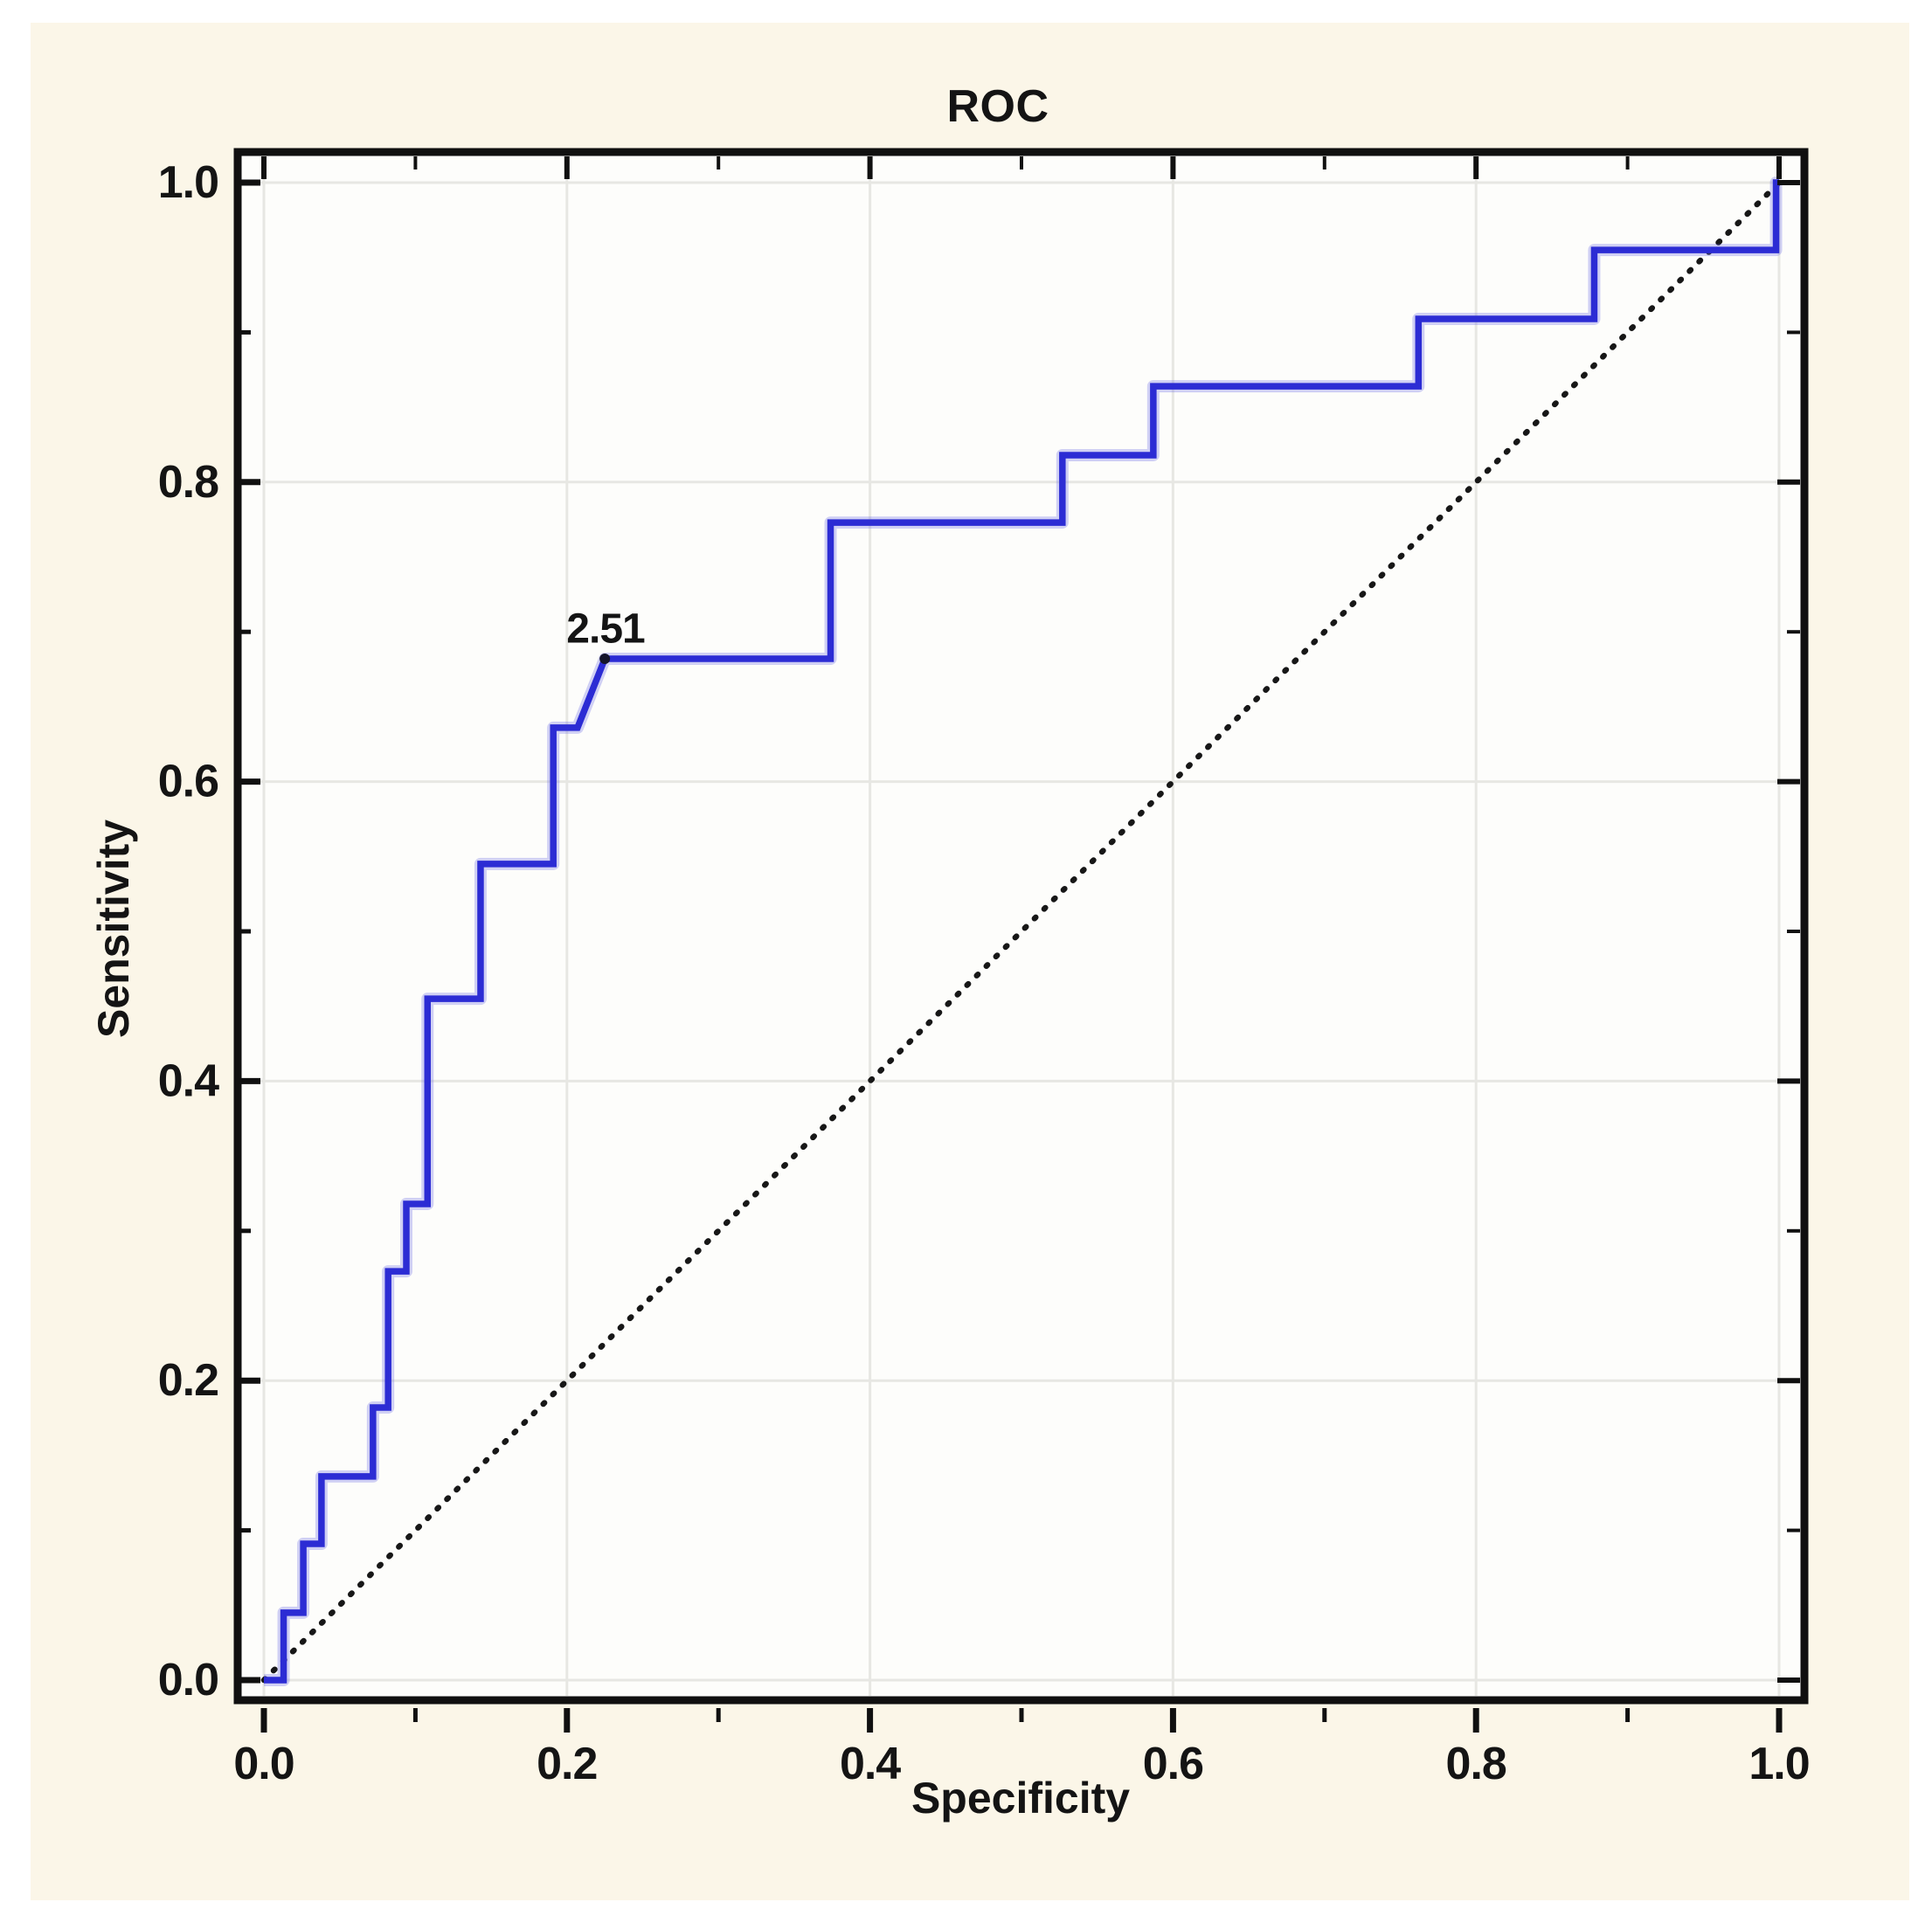 This screenshot has height=1923, width=1932. I want to click on y-tick-label: 0.4, so click(188, 1080).